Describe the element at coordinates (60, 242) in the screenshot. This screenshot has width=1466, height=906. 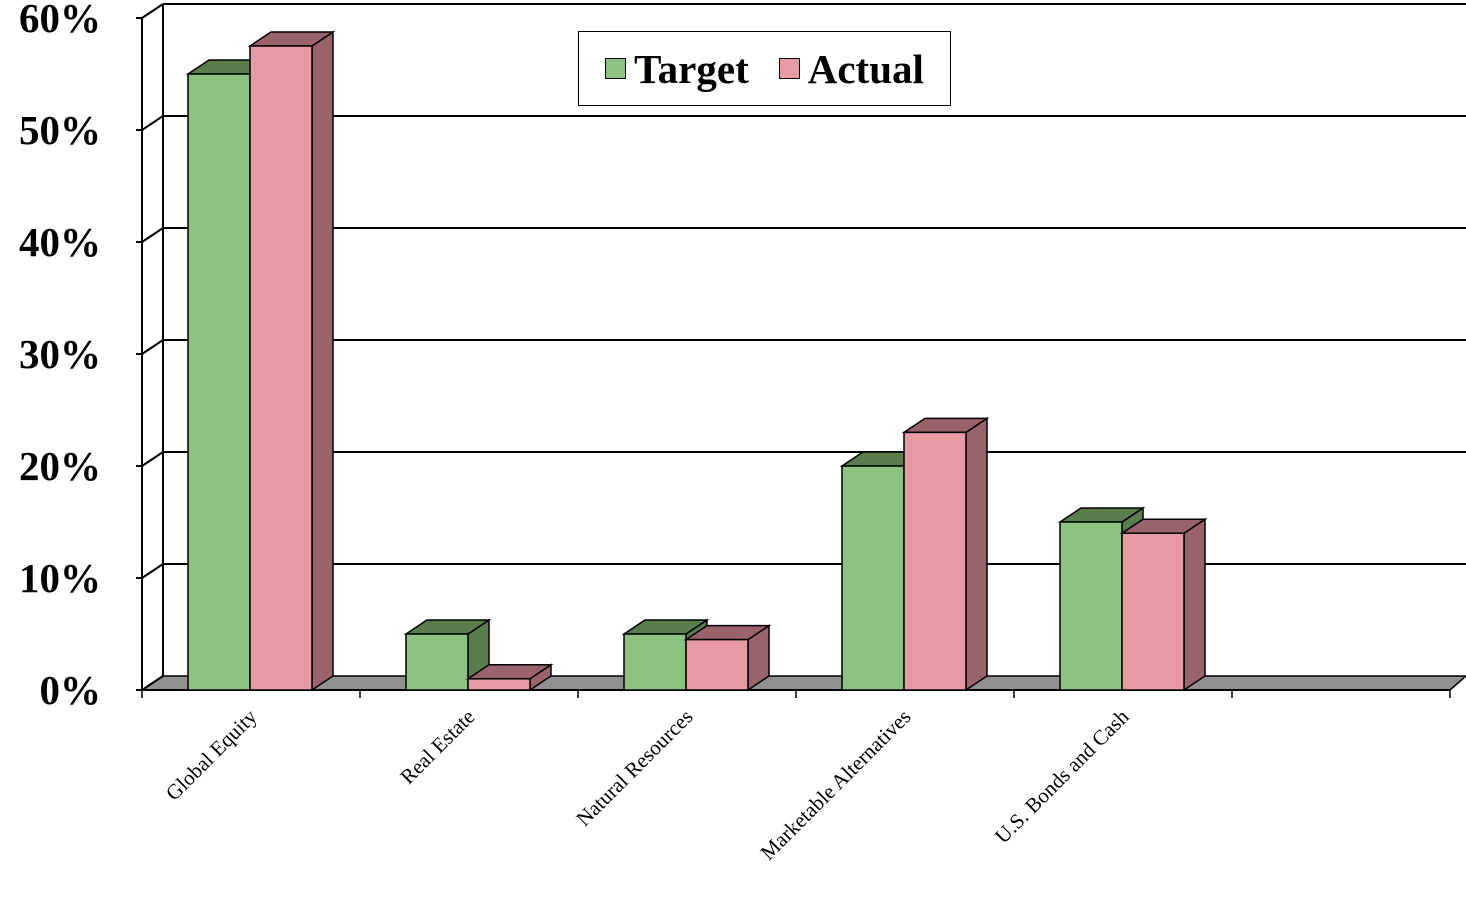
I see `y-tick-label: 40%` at that location.